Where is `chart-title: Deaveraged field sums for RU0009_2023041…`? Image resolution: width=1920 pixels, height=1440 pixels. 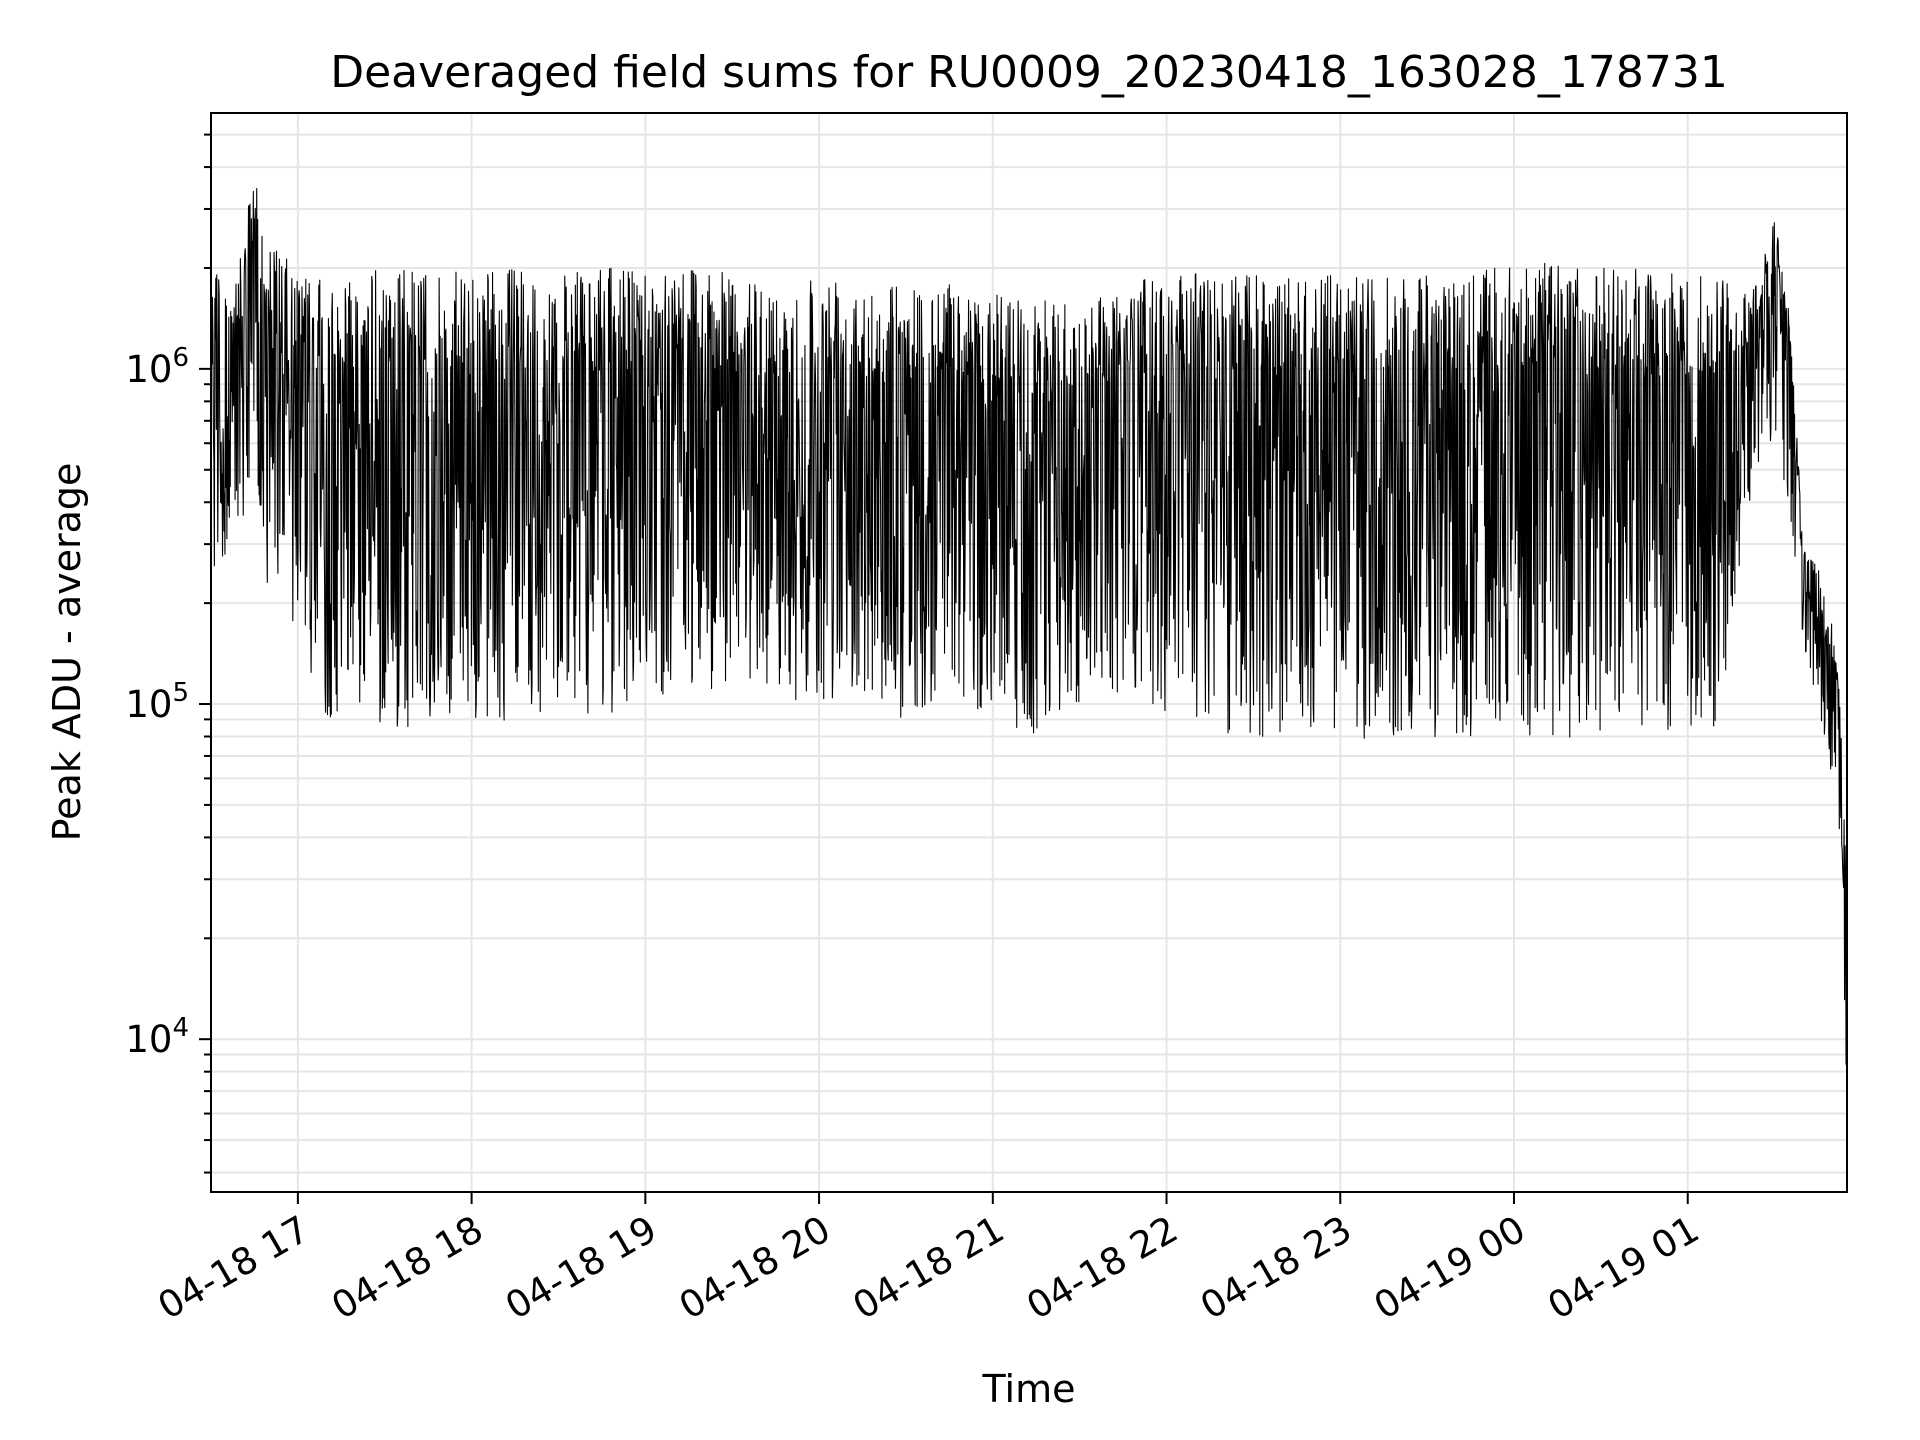
chart-title: Deaveraged field sums for RU0009_2023041… is located at coordinates (1029, 72).